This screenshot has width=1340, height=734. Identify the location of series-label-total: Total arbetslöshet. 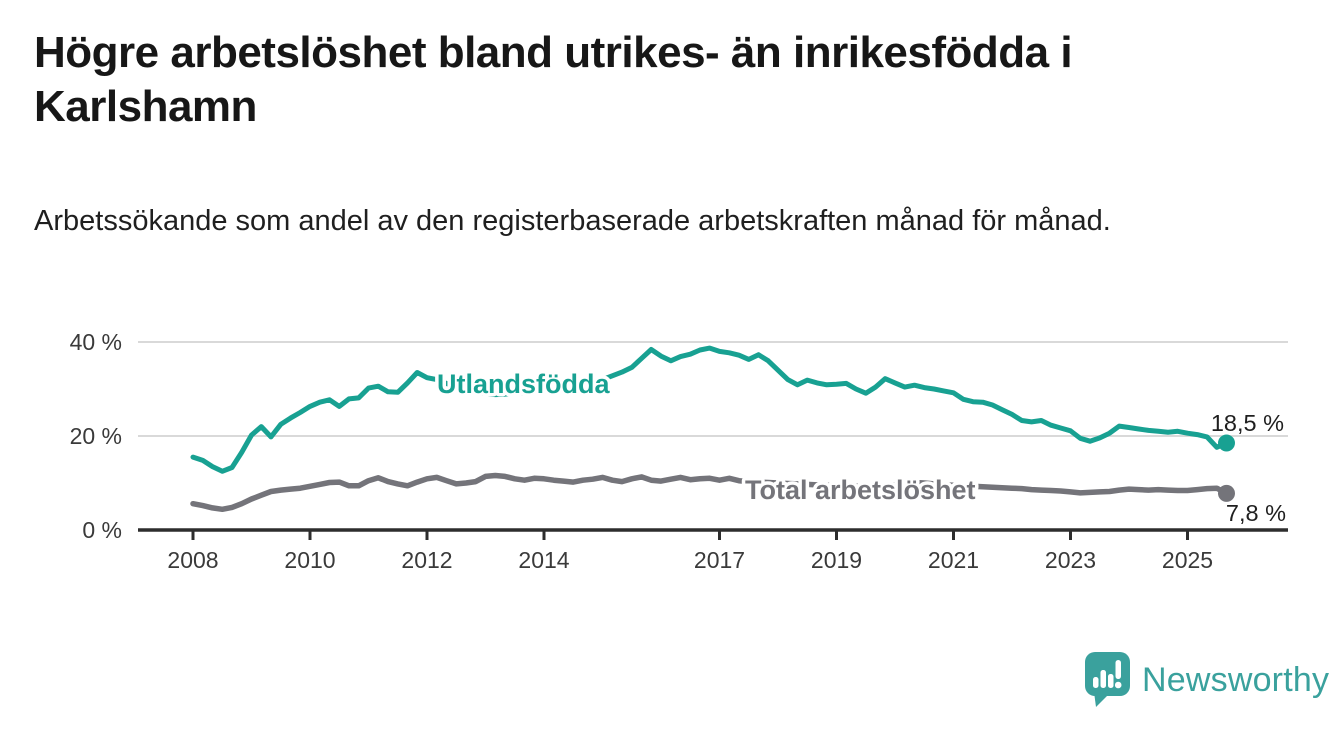
(860, 490).